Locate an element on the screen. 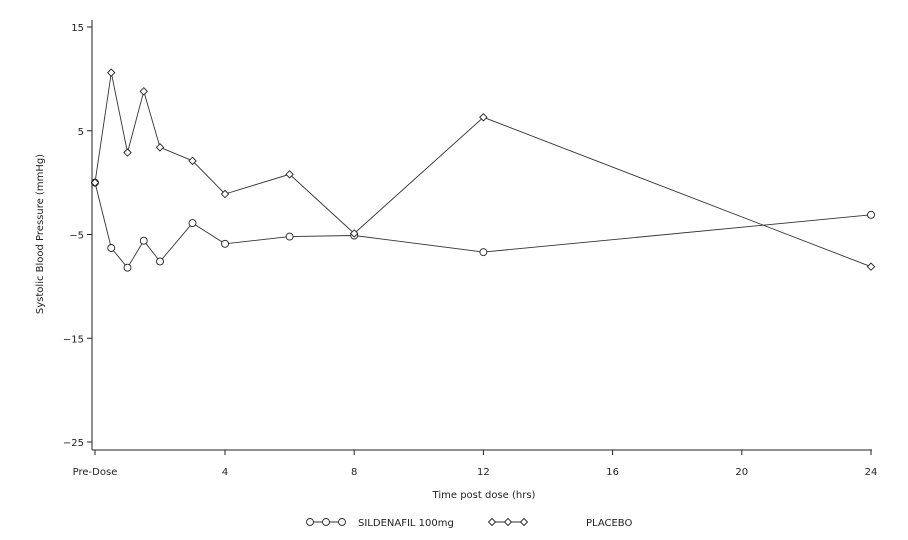  legend-item-sildenafil: SILDENAFIL 100mg is located at coordinates (380, 523).